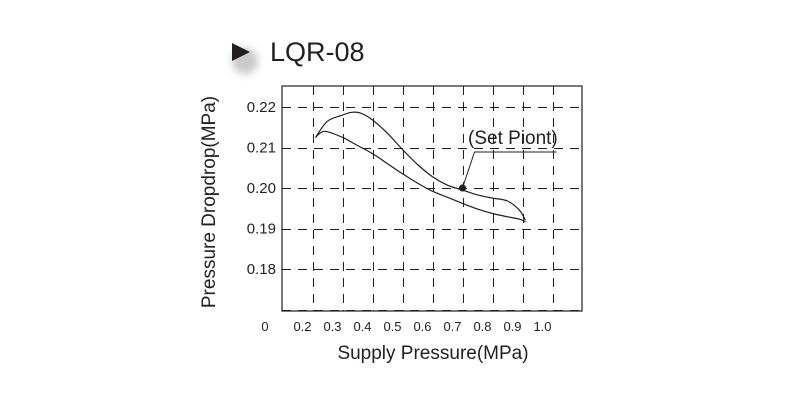 This screenshot has width=800, height=405. Describe the element at coordinates (392, 326) in the screenshot. I see `x-tick-label: 0.5` at that location.